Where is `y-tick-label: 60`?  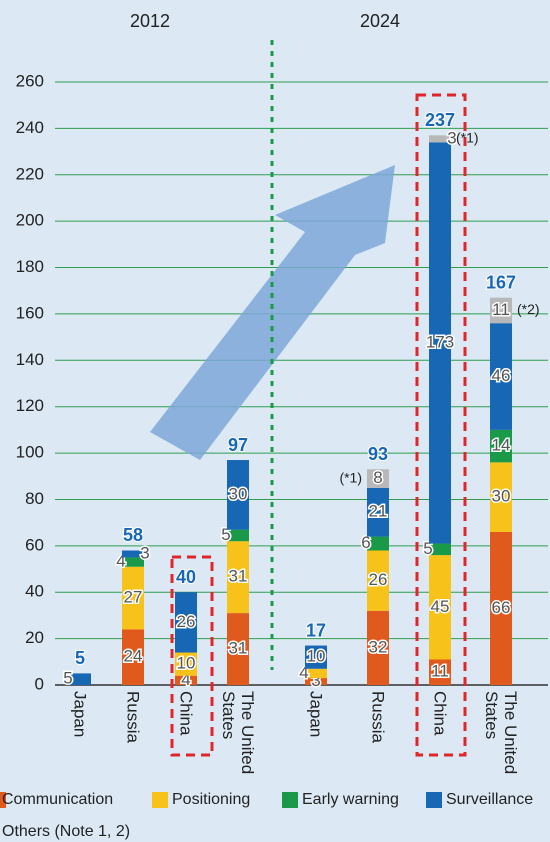 y-tick-label: 60 is located at coordinates (34, 544).